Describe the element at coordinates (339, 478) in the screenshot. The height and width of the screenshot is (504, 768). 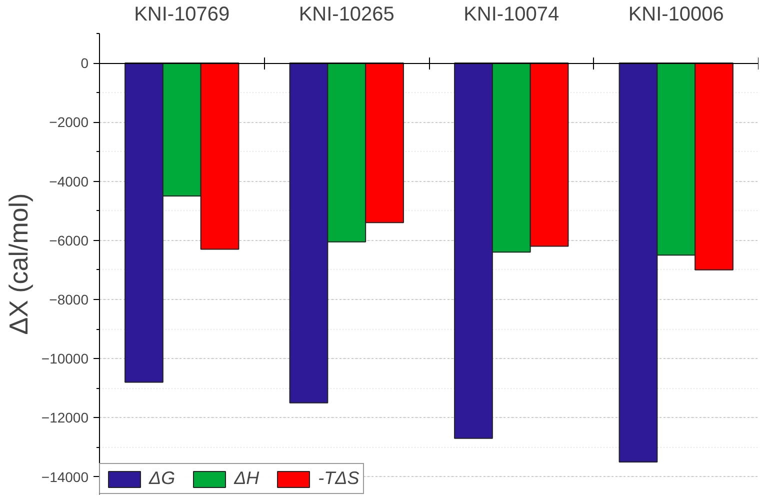
I see `legend-label: -TΔS` at that location.